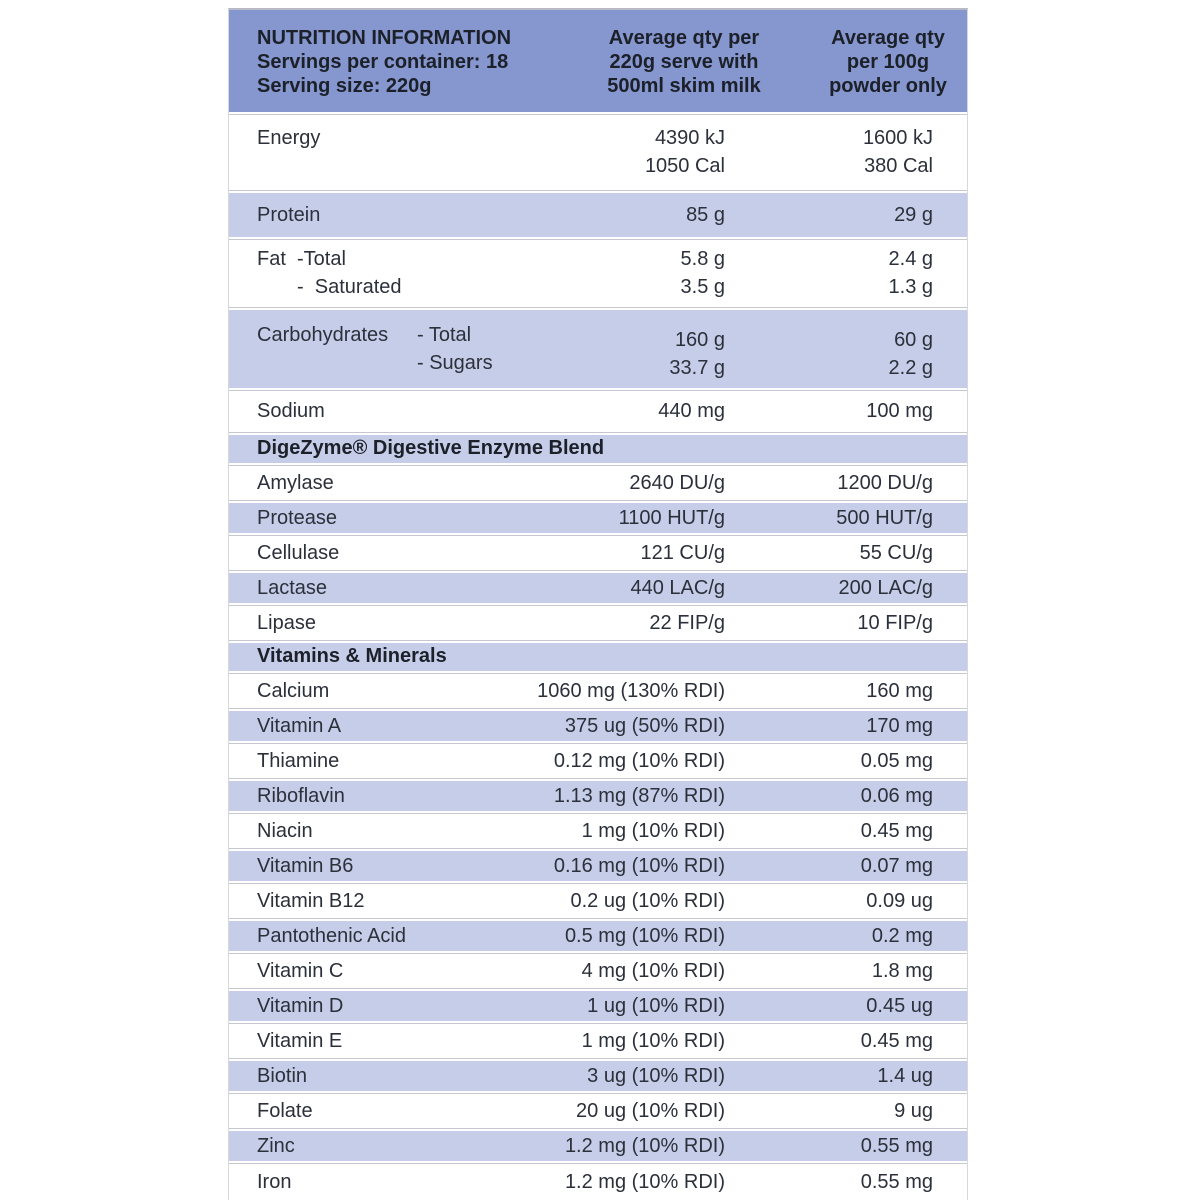  What do you see at coordinates (896, 795) in the screenshot?
I see `value-line: 0.06 mg` at bounding box center [896, 795].